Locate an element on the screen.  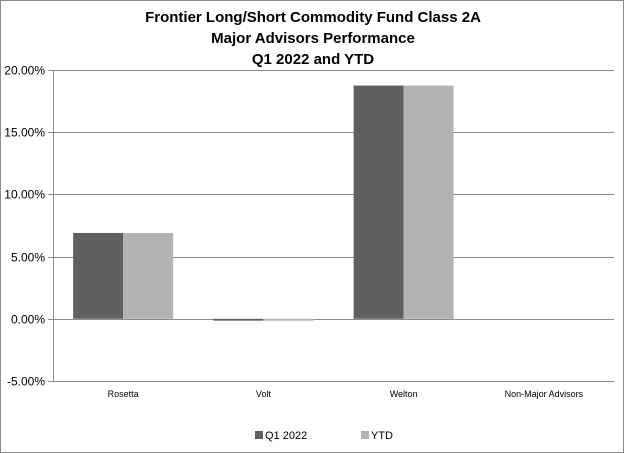
legend-swatch-q1-2022 is located at coordinates (259, 435).